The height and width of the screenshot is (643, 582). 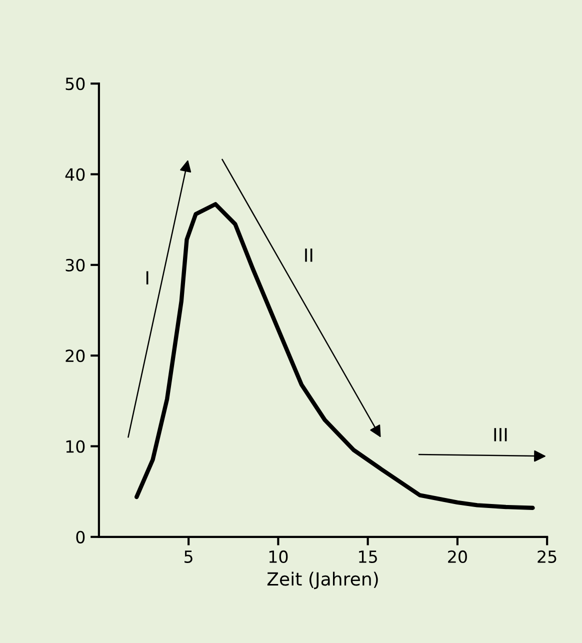 I want to click on y-tick-label: 0, so click(x=80, y=537).